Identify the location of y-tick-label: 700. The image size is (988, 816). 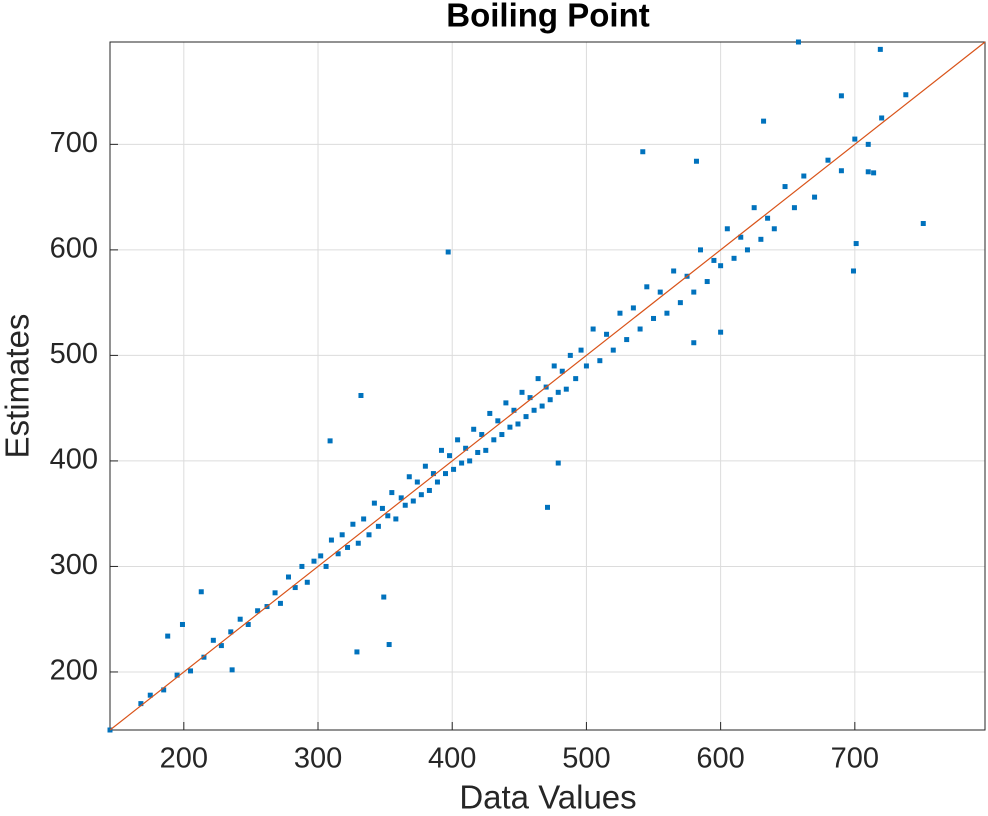
(74, 143).